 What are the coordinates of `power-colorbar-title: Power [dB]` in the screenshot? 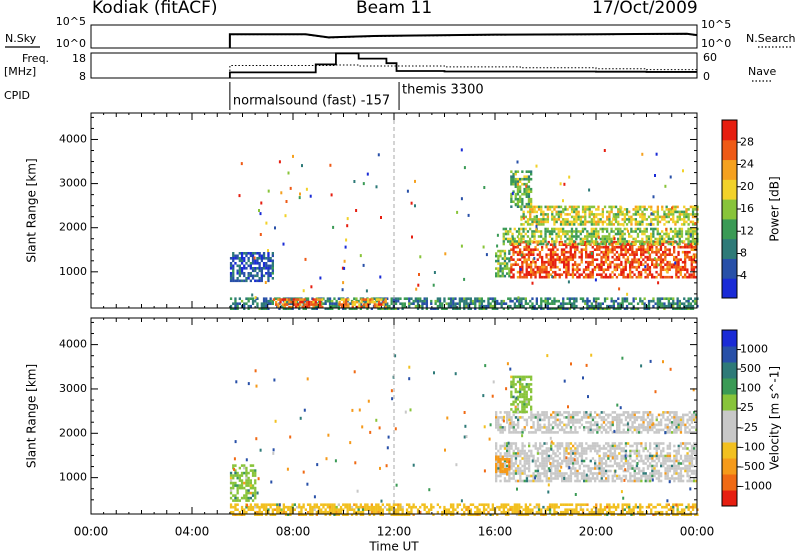 It's located at (775, 208).